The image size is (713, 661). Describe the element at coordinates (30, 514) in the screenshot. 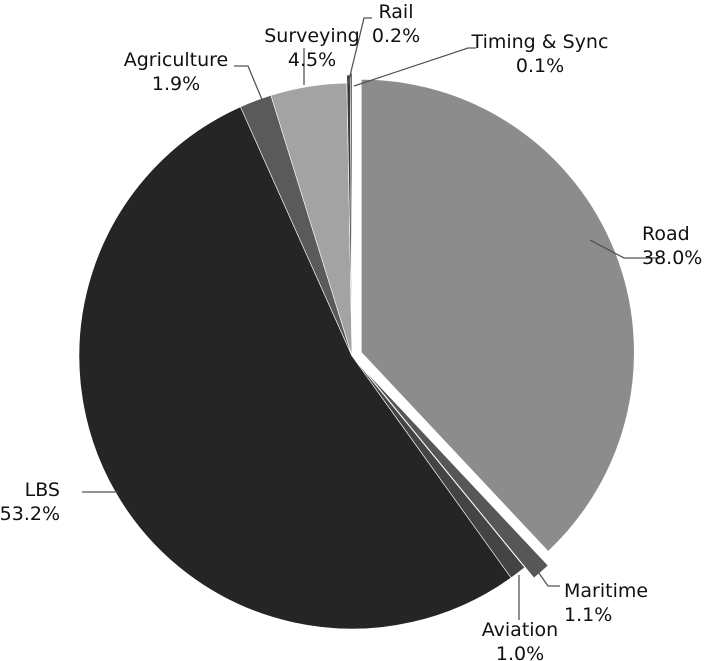

I see `slice-value-label: 53.2%` at that location.